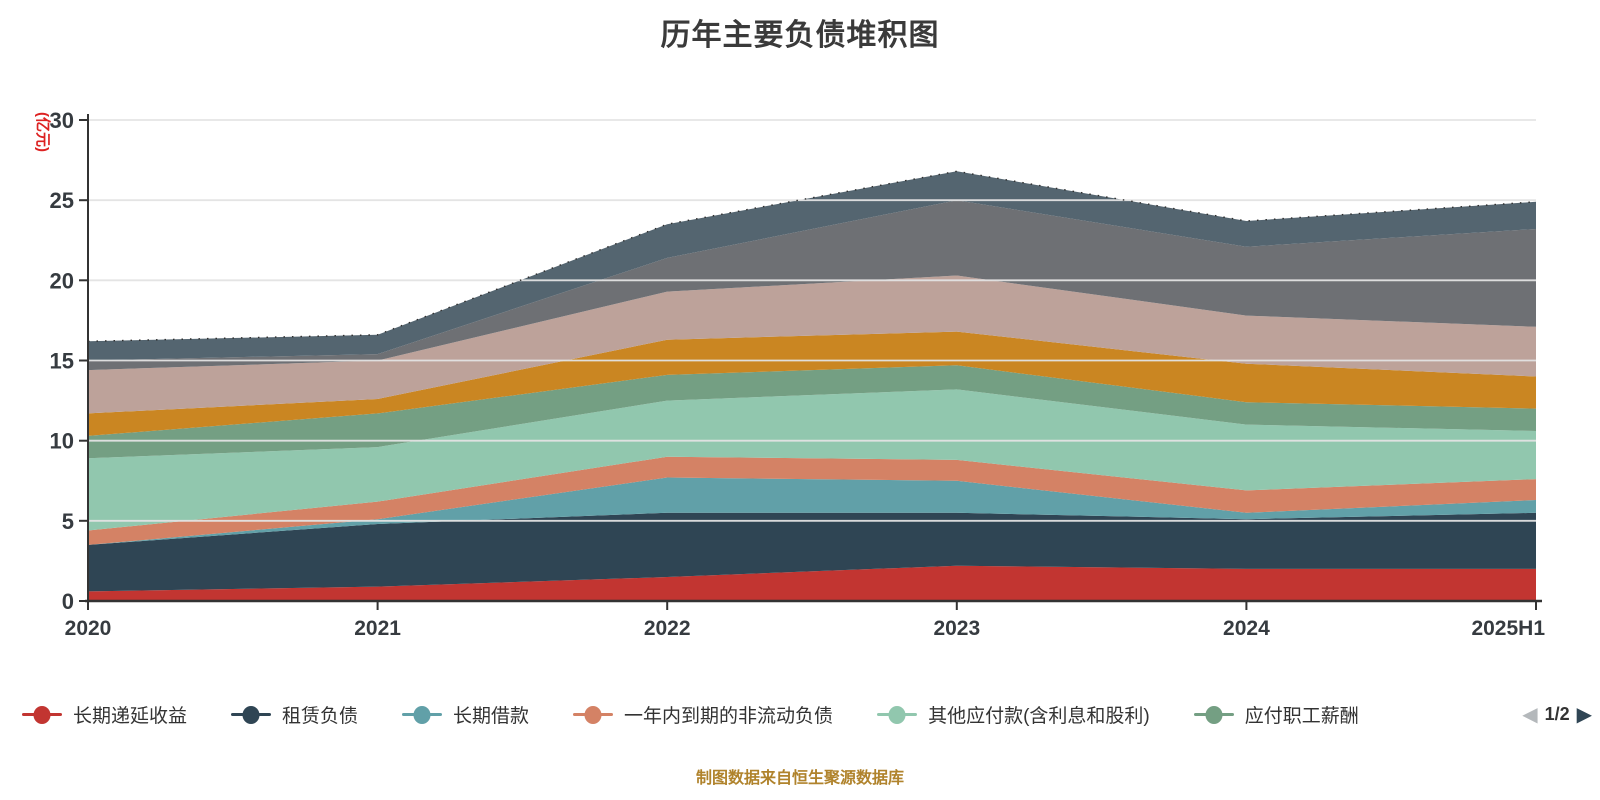  I want to click on legend-item-1: 长期递延收益, so click(104, 714).